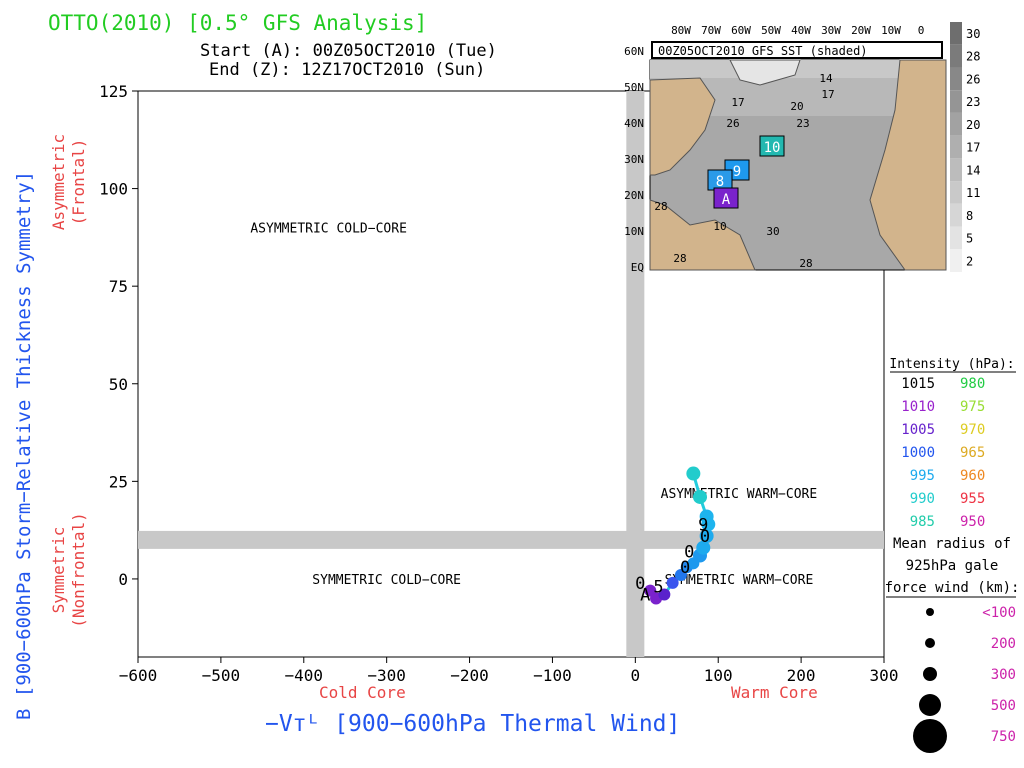  I want to click on inset-title-box, so click(797, 50).